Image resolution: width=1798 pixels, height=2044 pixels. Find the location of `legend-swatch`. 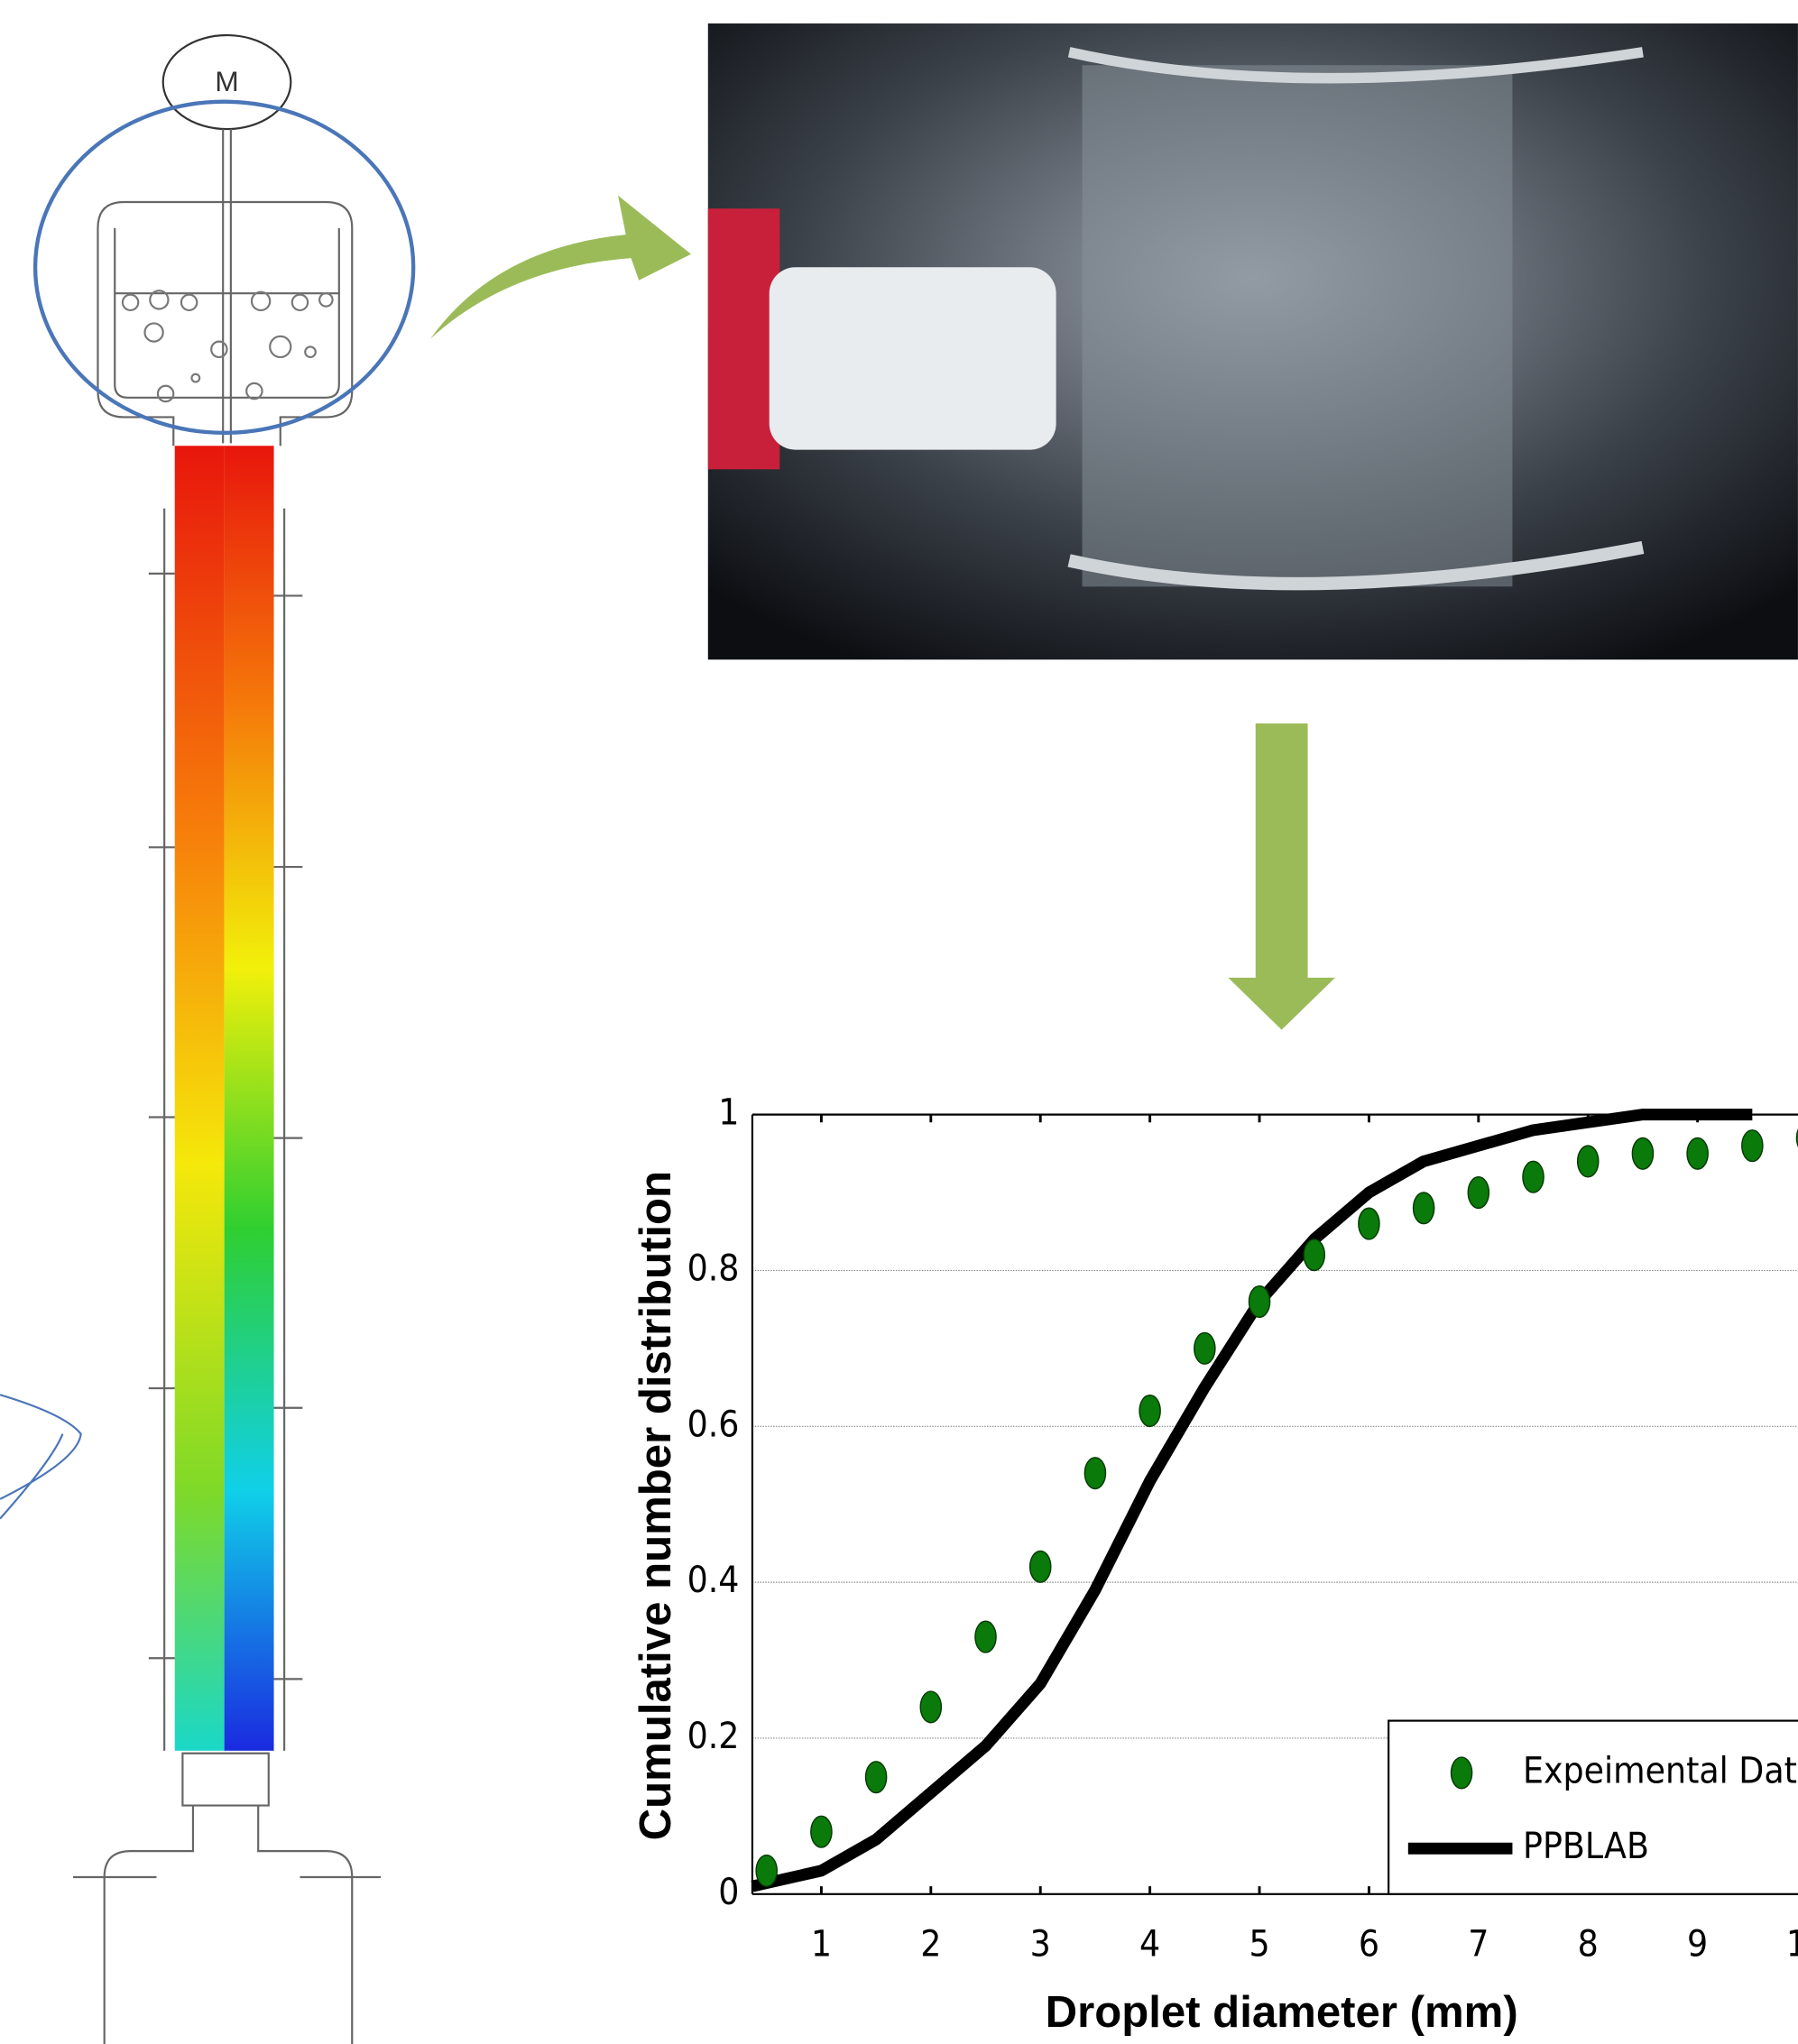

legend-swatch is located at coordinates (1461, 1773).